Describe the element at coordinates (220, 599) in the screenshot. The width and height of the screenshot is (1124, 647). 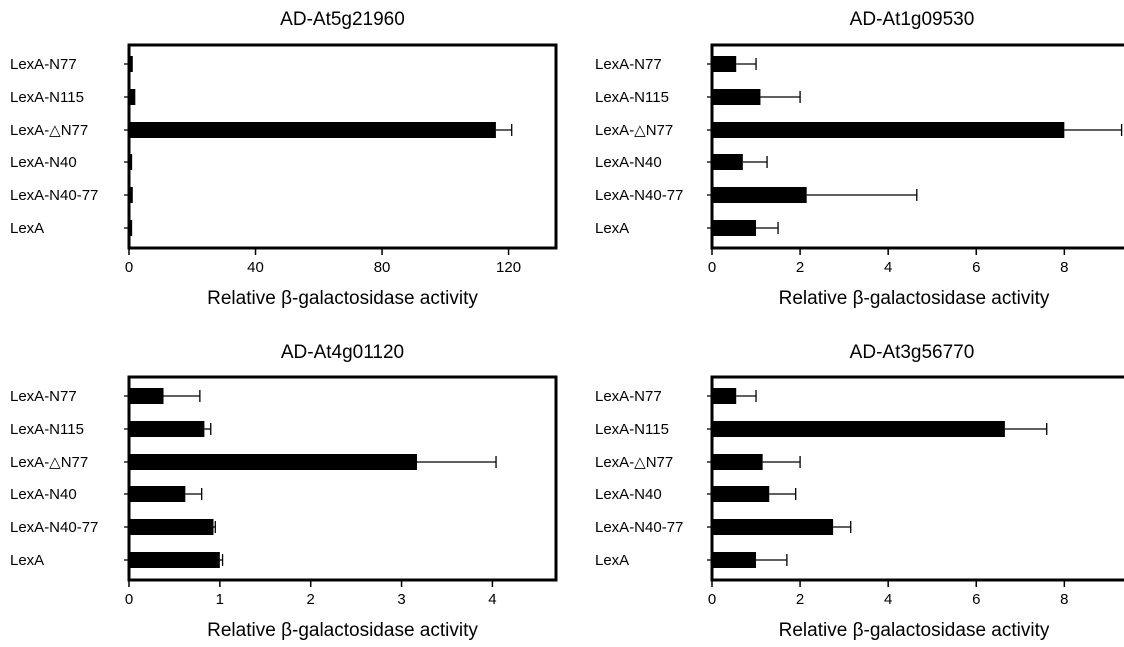
I see `x-tick-label: 1` at that location.